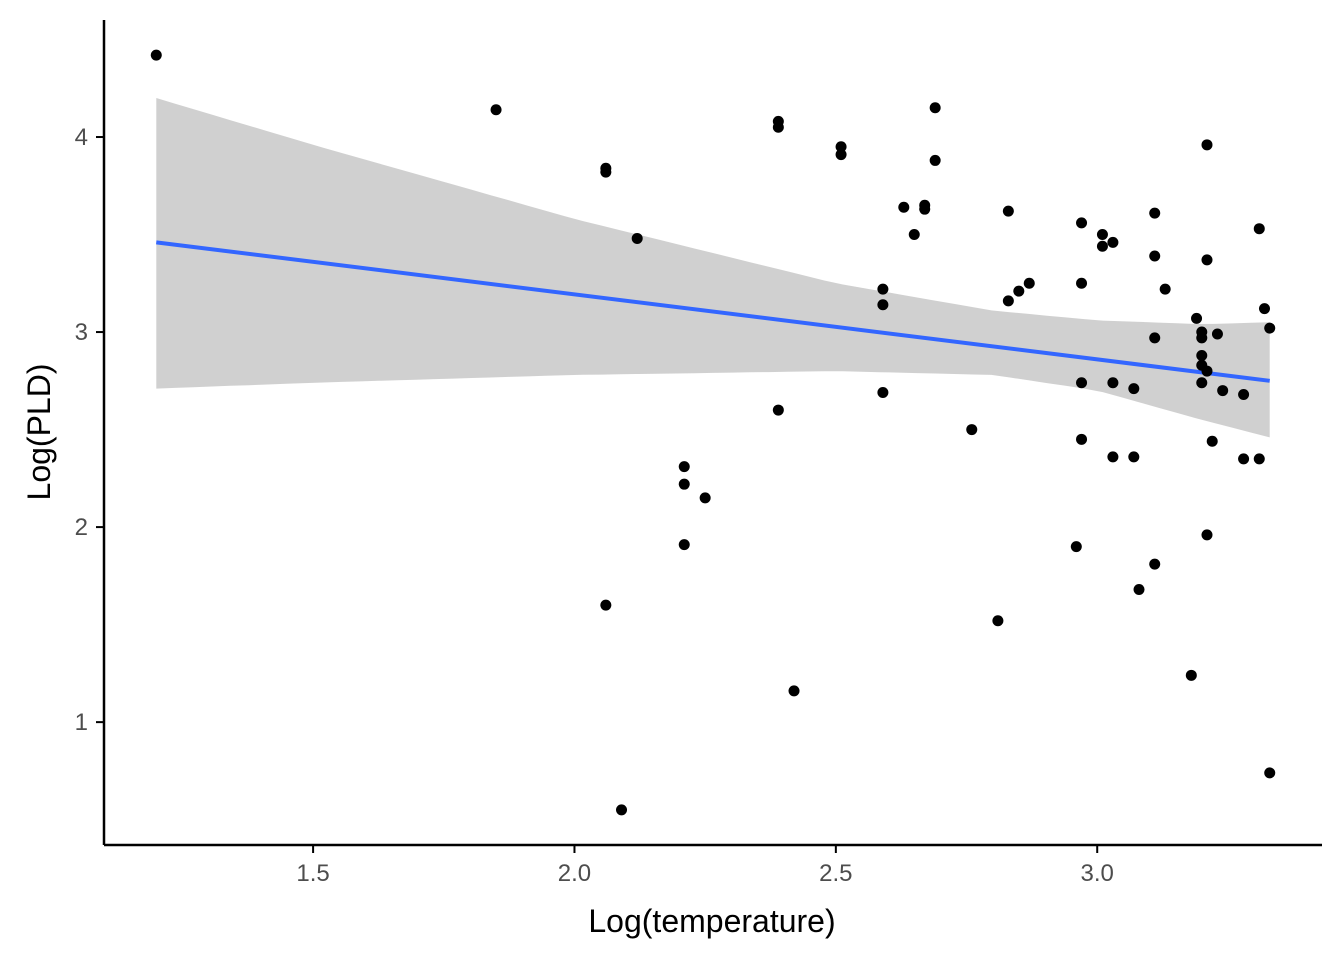 Image resolution: width=1344 pixels, height=960 pixels. What do you see at coordinates (81, 332) in the screenshot?
I see `y-tick-label: 3` at bounding box center [81, 332].